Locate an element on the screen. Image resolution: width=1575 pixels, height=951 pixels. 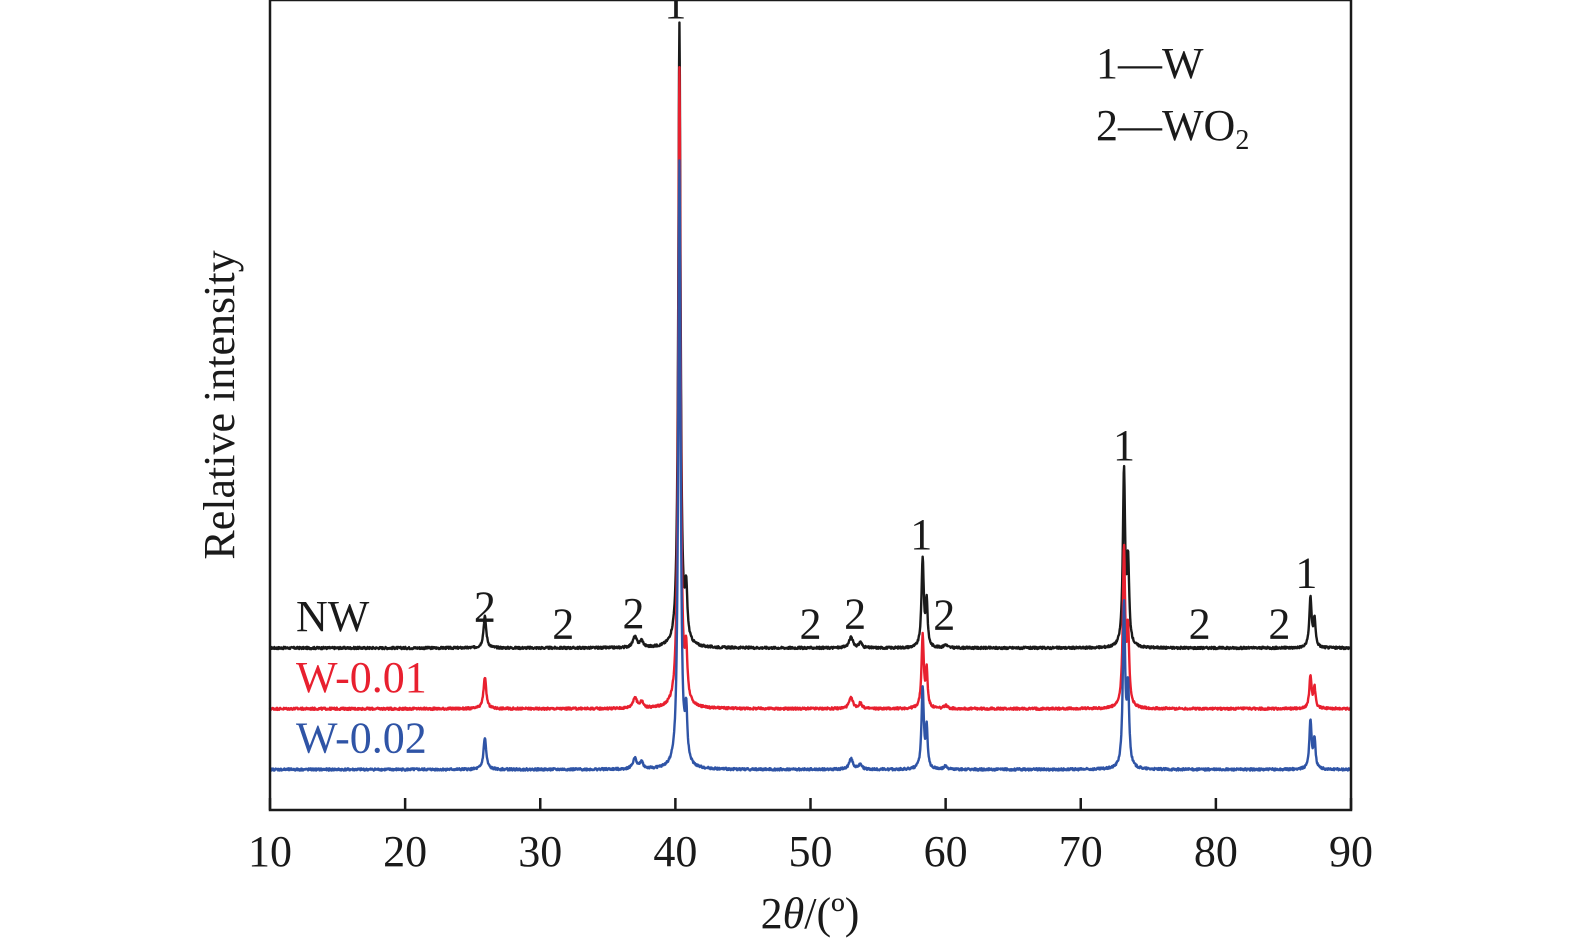
x-tick-label: 80 is located at coordinates (1216, 851).